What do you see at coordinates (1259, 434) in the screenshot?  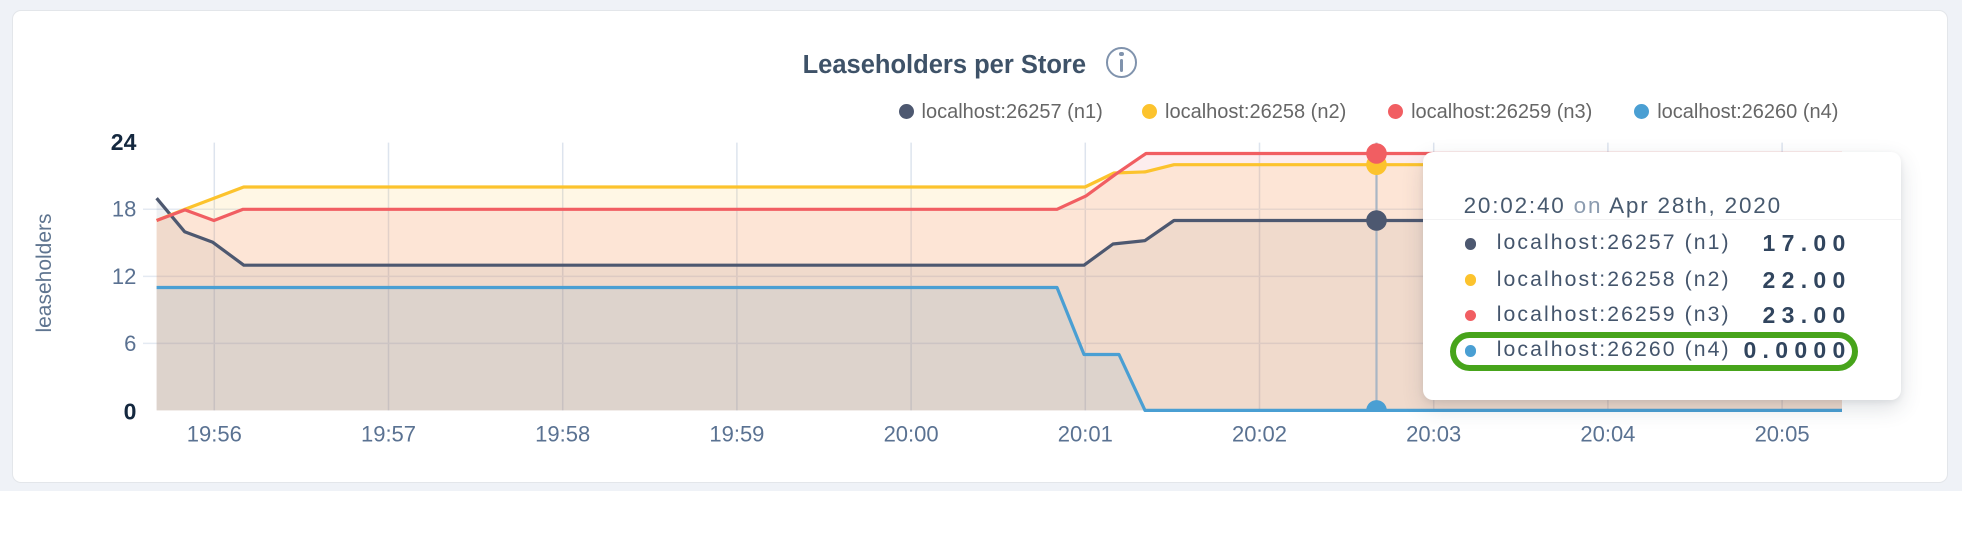 I see `svg-text: 20:02` at bounding box center [1259, 434].